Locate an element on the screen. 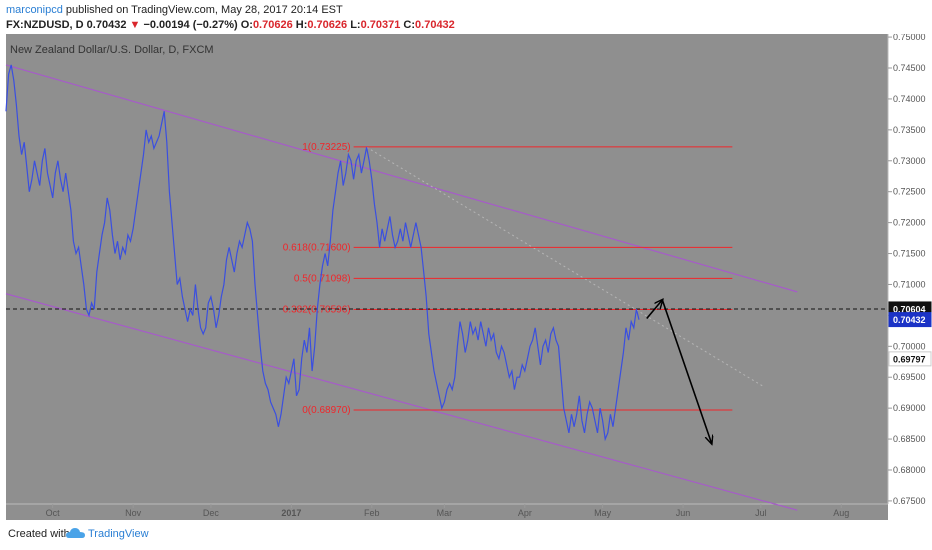 The width and height of the screenshot is (932, 550). created-with-text: Created with is located at coordinates (39, 534).